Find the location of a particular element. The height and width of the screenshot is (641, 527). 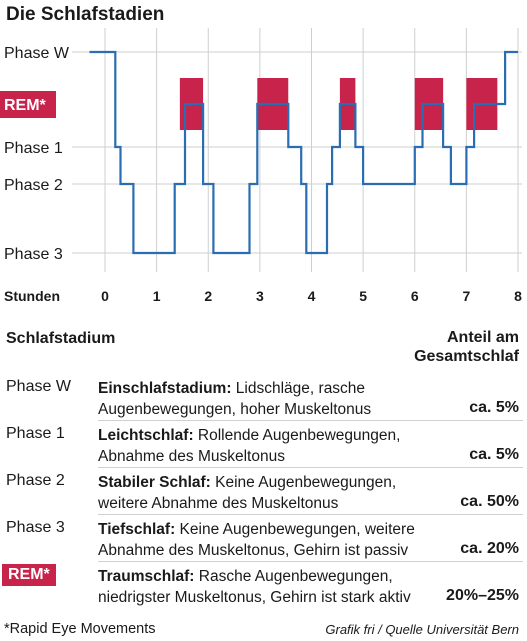

rem-label-badge is located at coordinates (28, 104).